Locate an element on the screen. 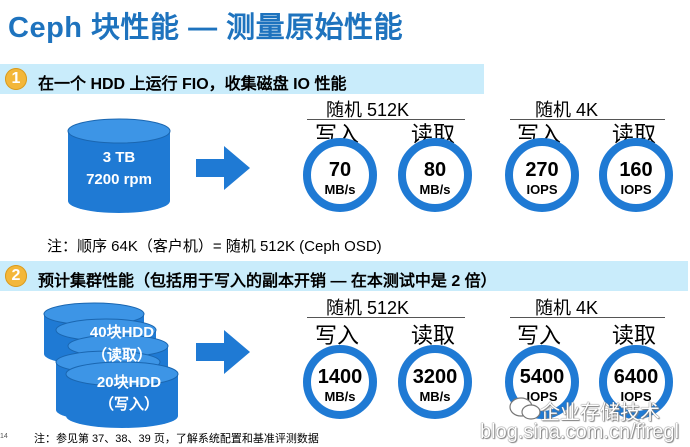 The height and width of the screenshot is (447, 690). metric-value: 1400 is located at coordinates (340, 377).